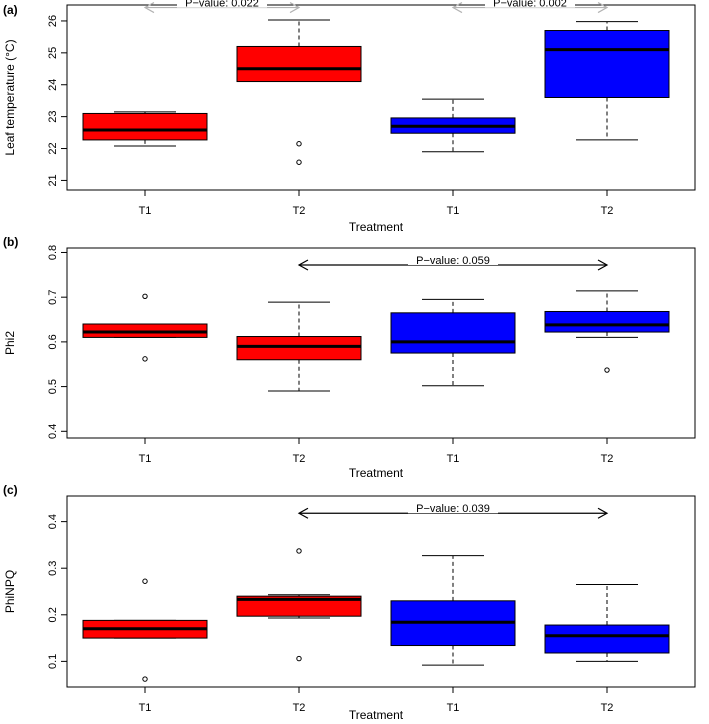  I want to click on y-tick-label: 0.7, so click(53, 297).